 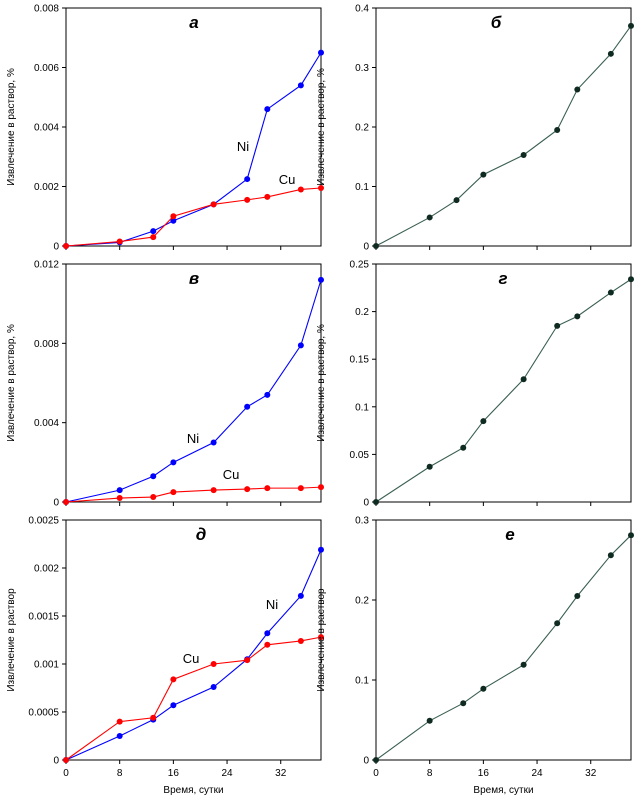 I want to click on y-tick-label: 0.3, so click(x=362, y=521).